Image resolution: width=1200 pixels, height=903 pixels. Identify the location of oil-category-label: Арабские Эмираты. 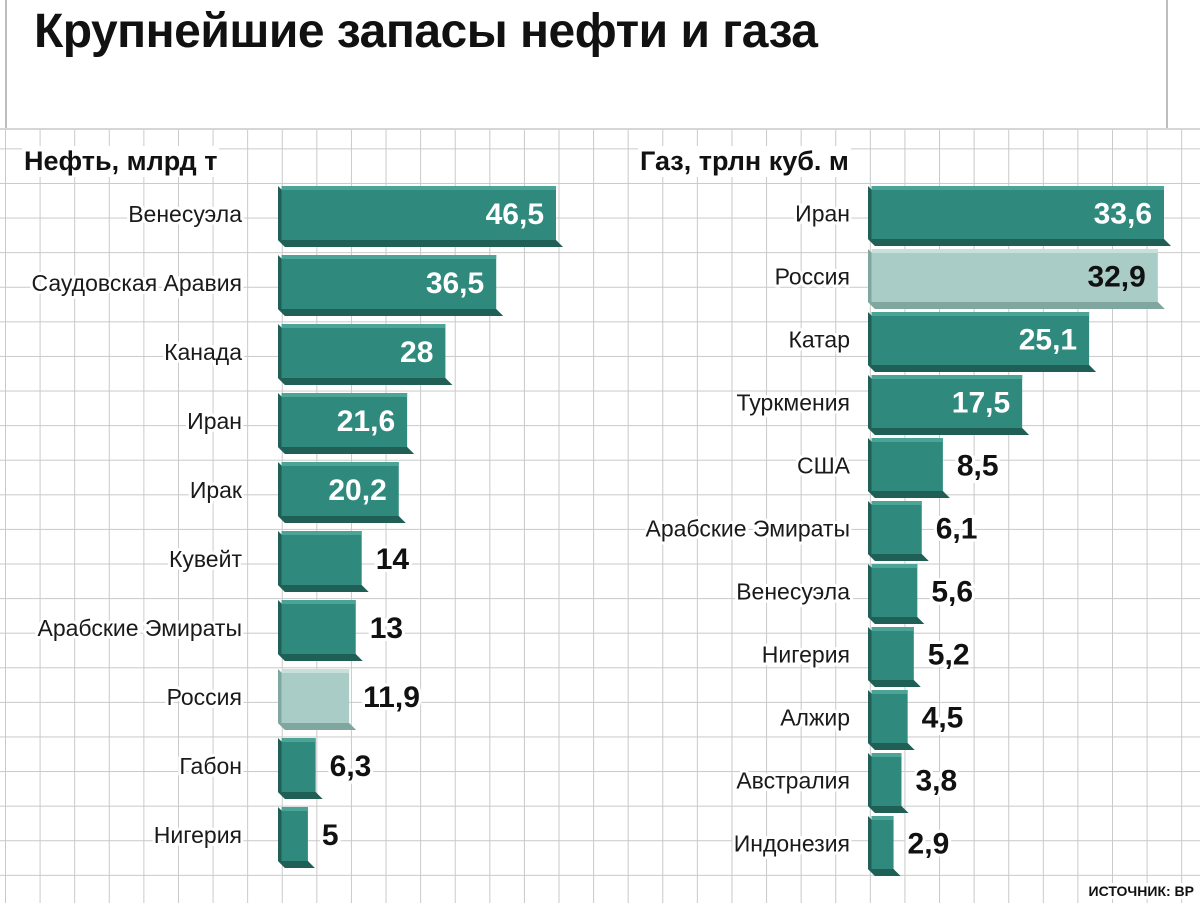
(139, 628).